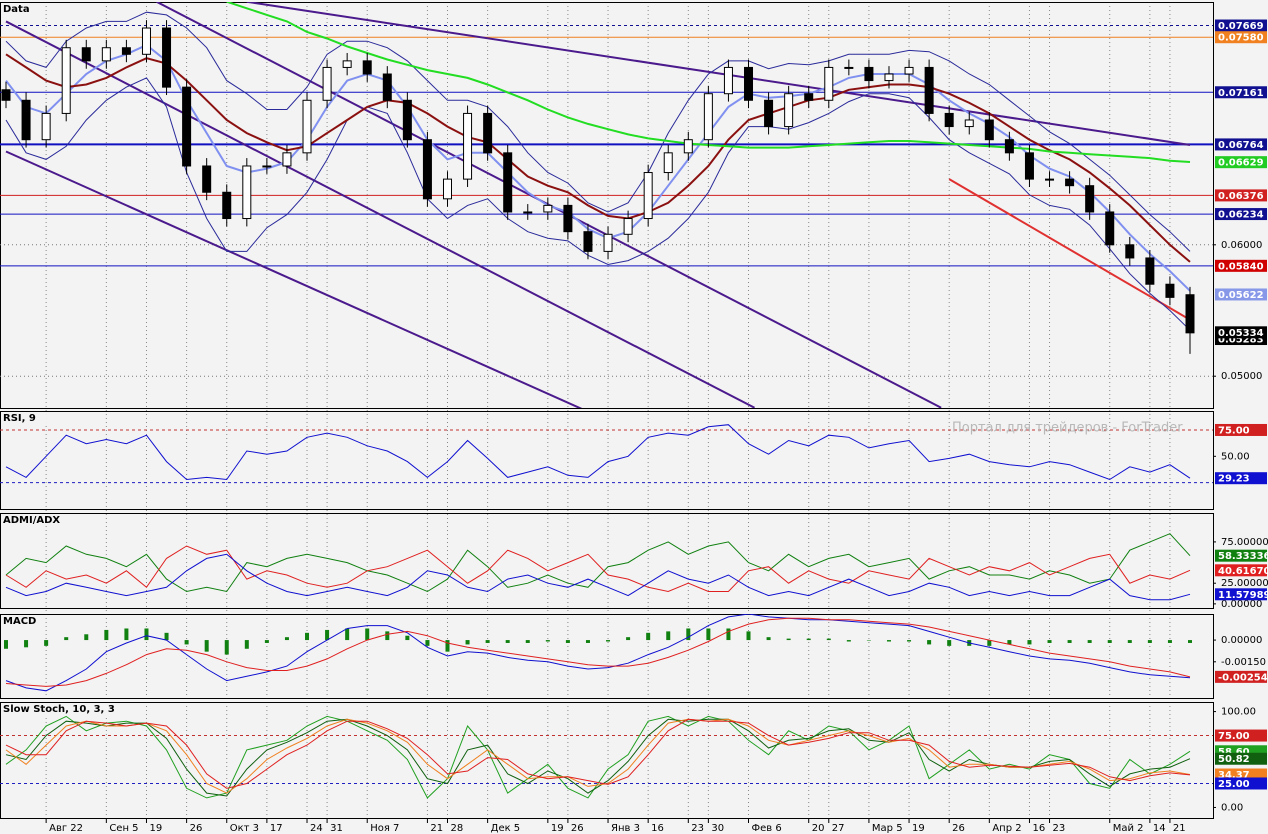 The height and width of the screenshot is (834, 1268). What do you see at coordinates (1244, 583) in the screenshot?
I see `y-tick-label: 25.00000` at bounding box center [1244, 583].